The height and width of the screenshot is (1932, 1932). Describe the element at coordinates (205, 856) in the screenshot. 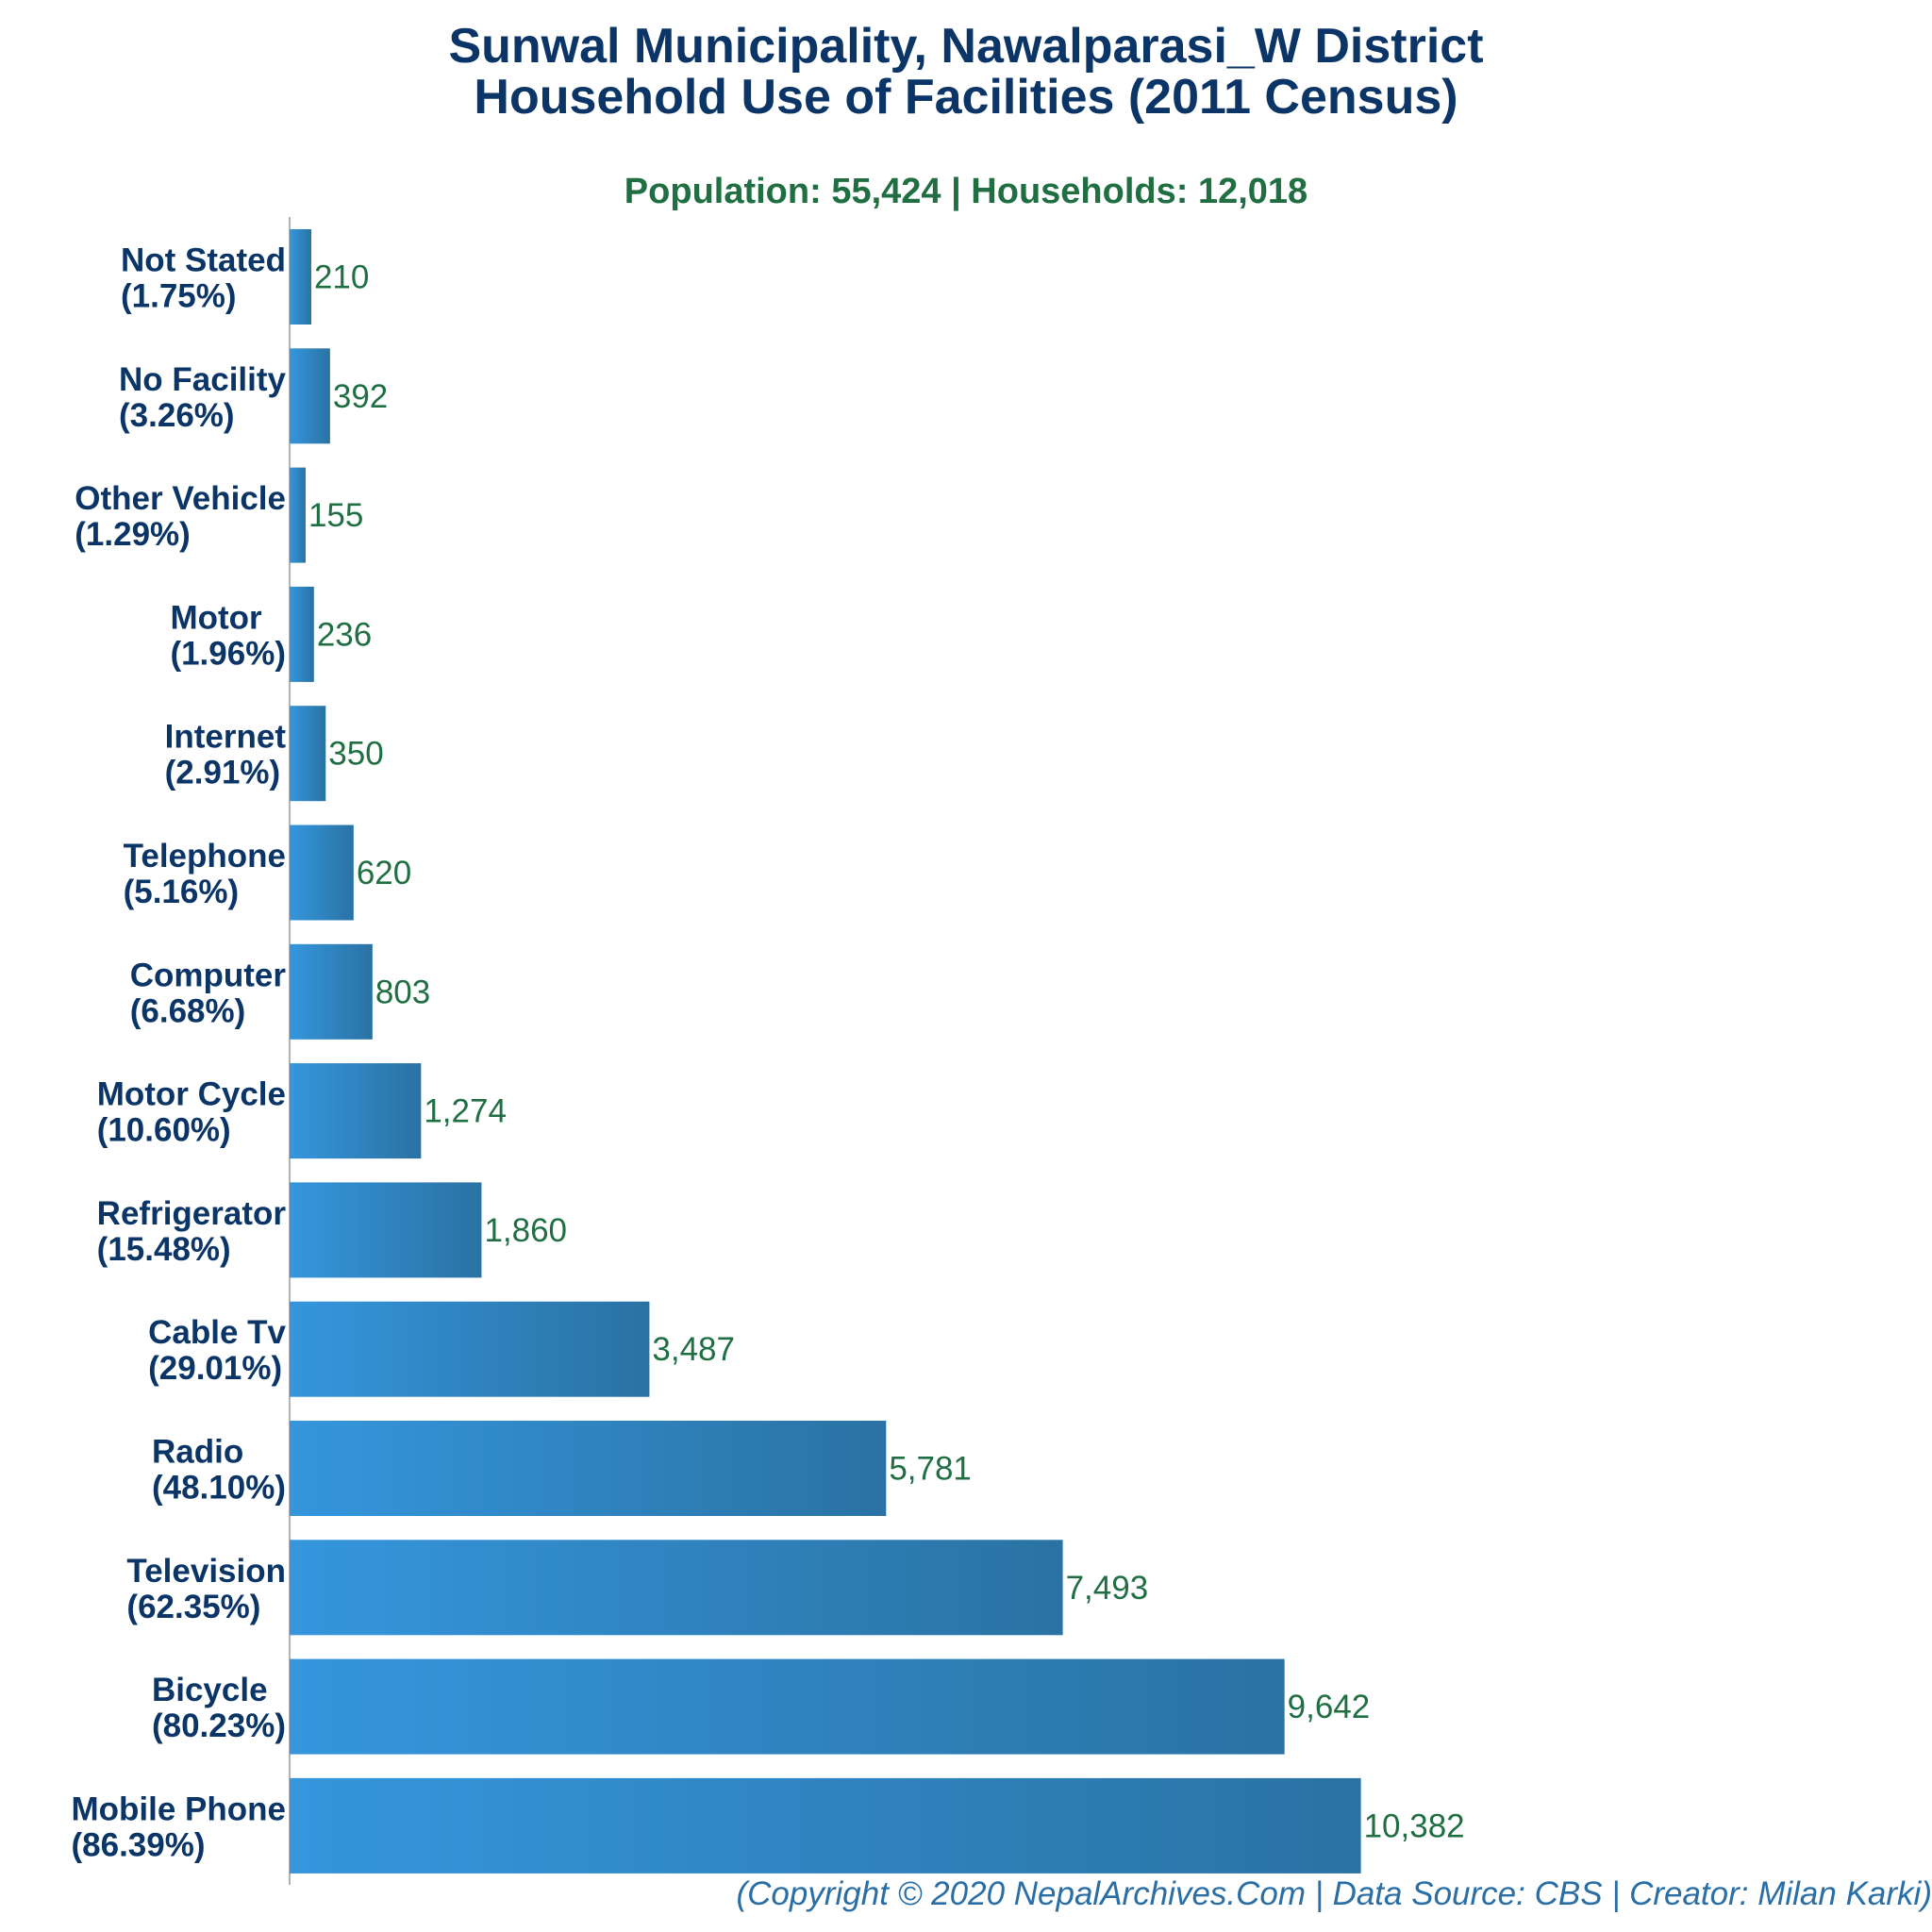

I see `category-label: Telephone` at that location.